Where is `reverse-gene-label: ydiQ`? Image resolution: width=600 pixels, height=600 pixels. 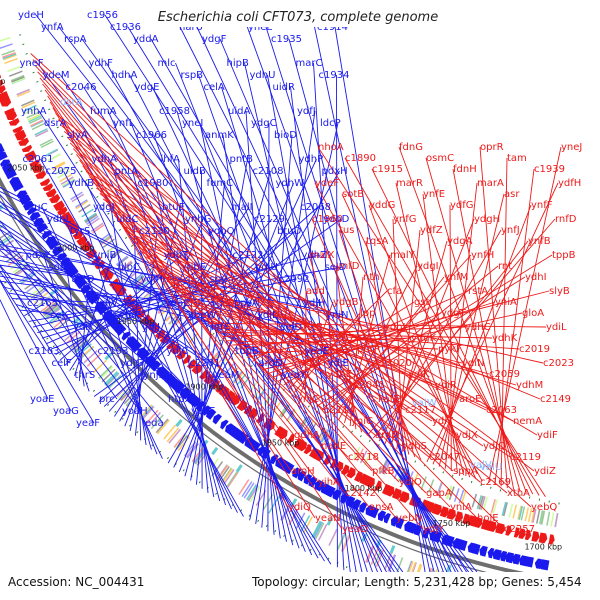 reverse-gene-label: ydiQ is located at coordinates (299, 507).